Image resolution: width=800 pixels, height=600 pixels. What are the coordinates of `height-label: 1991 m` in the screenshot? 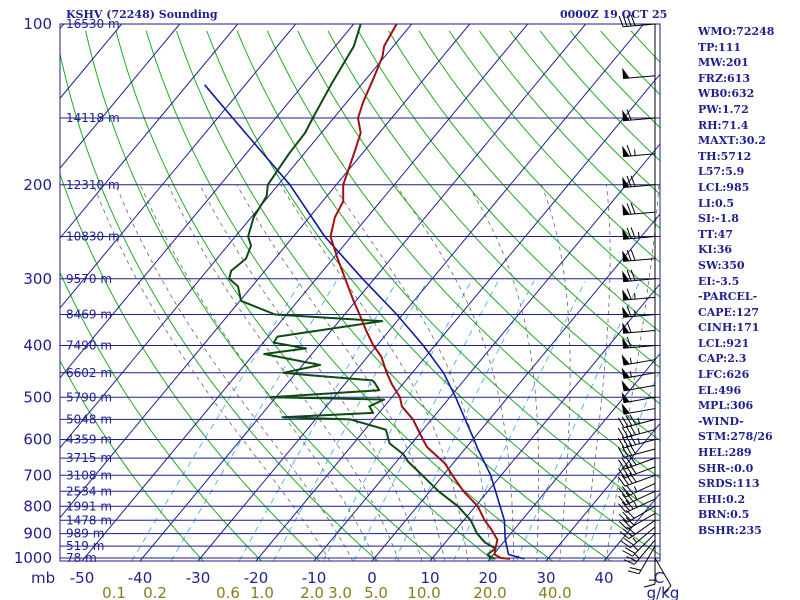 It's located at (89, 506).